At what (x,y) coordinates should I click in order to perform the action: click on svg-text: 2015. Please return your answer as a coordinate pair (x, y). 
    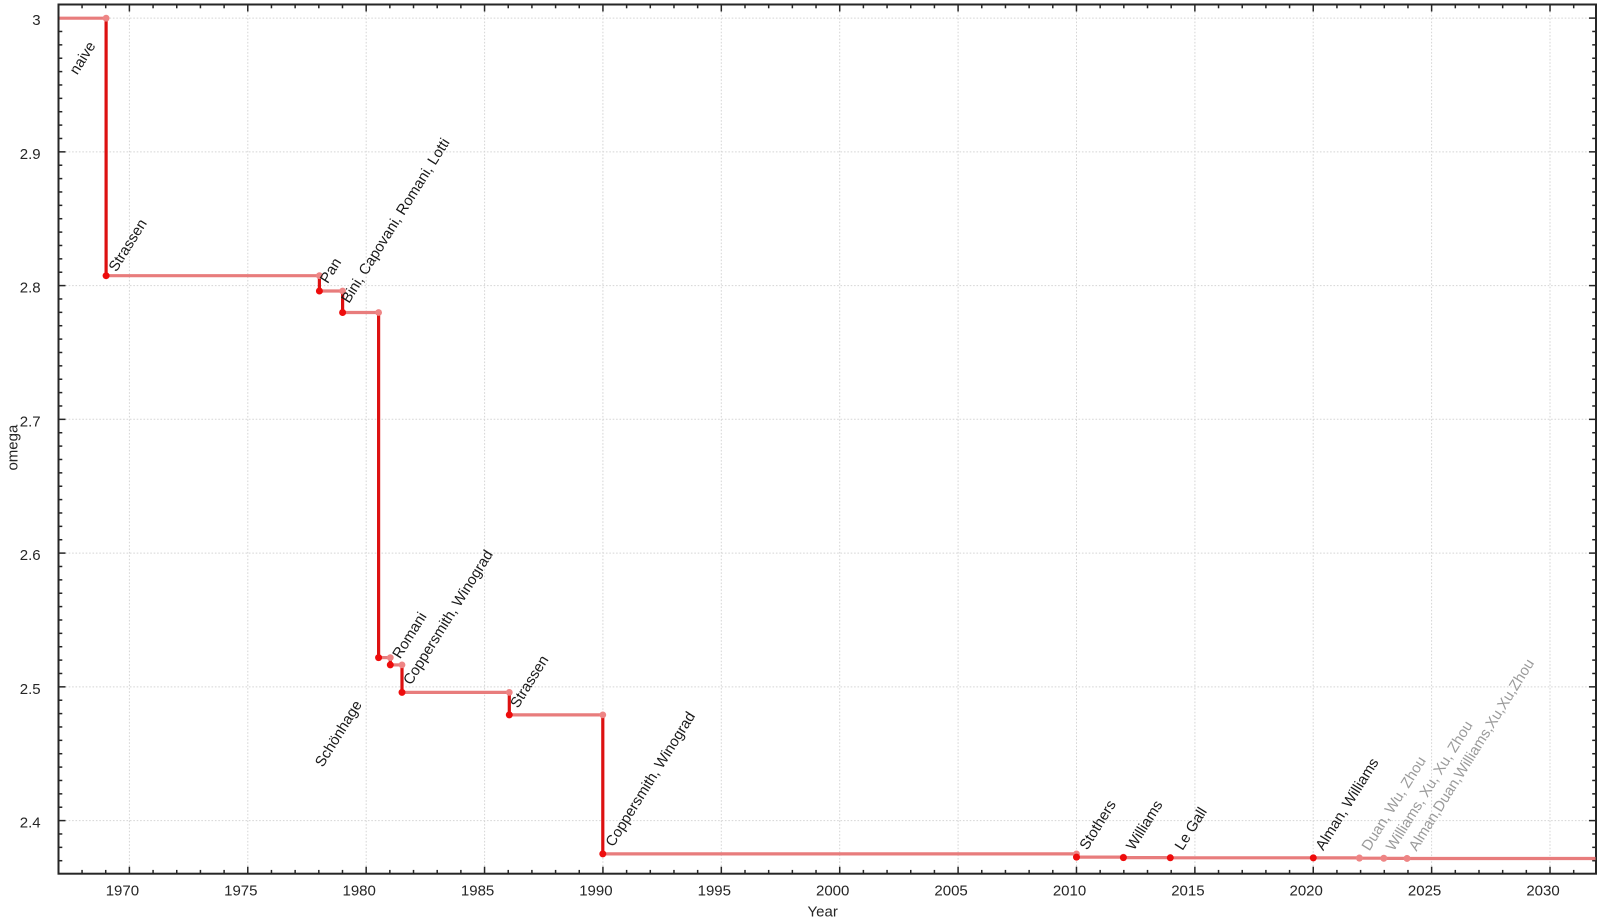
    Looking at the image, I should click on (1187, 891).